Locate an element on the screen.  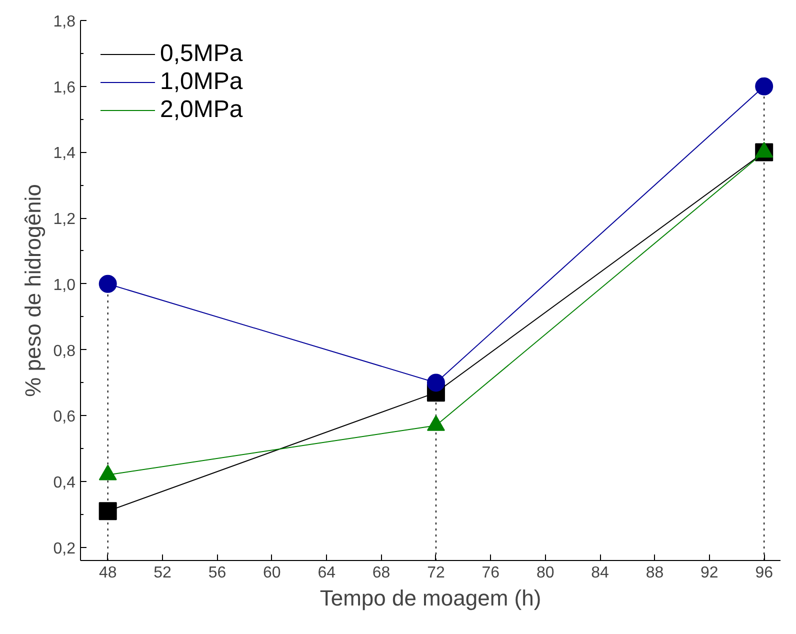
x-tick-label: 76 is located at coordinates (491, 573).